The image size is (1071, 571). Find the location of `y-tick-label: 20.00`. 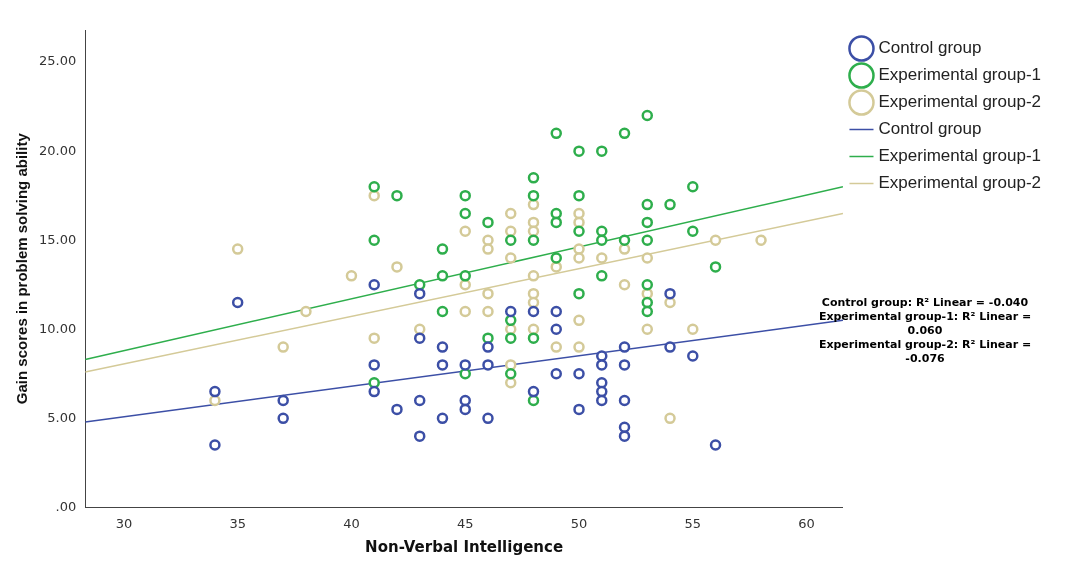

y-tick-label: 20.00 is located at coordinates (58, 150).